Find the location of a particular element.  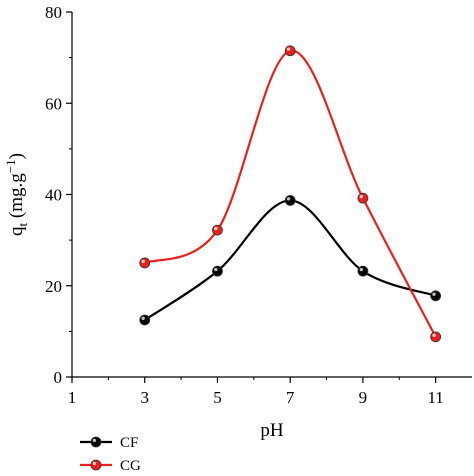

legend: CF CG is located at coordinates (110, 454).